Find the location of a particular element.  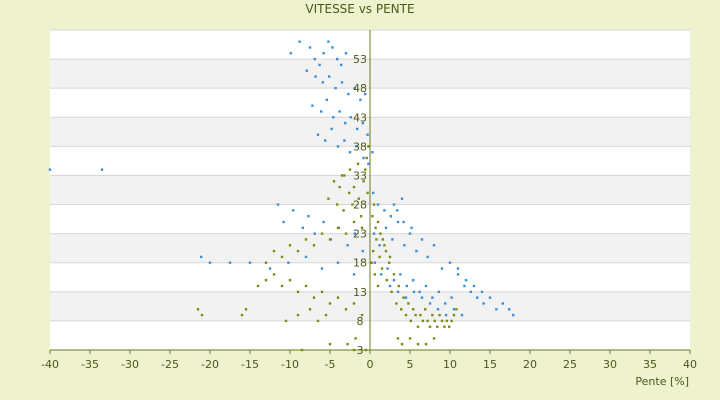

y-tick-label: 3 is located at coordinates (360, 350).